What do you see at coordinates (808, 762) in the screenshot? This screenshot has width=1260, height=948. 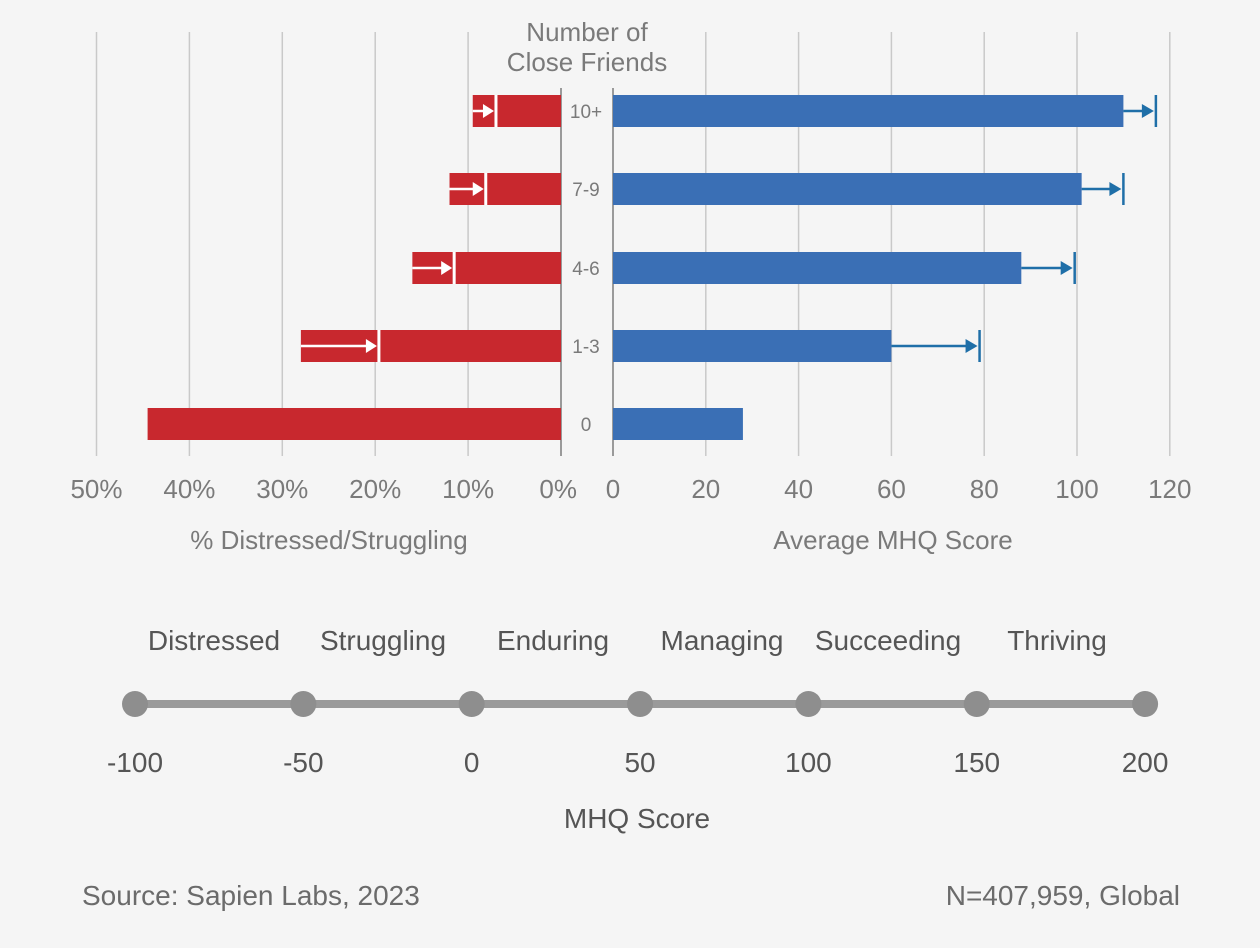 I see `scale-tick-label: 100` at bounding box center [808, 762].